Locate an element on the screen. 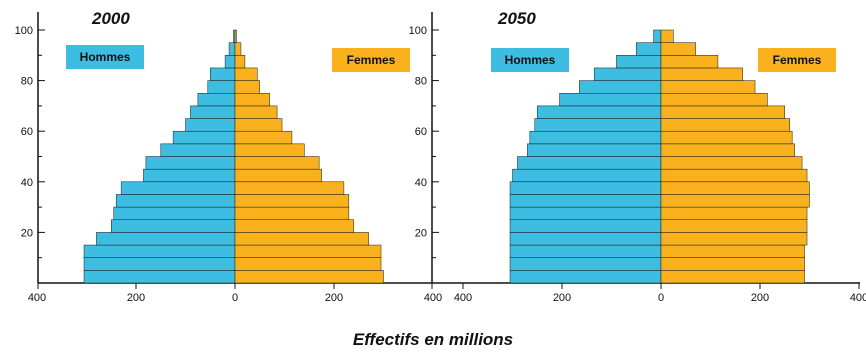  panel-title: 2050 is located at coordinates (516, 18).